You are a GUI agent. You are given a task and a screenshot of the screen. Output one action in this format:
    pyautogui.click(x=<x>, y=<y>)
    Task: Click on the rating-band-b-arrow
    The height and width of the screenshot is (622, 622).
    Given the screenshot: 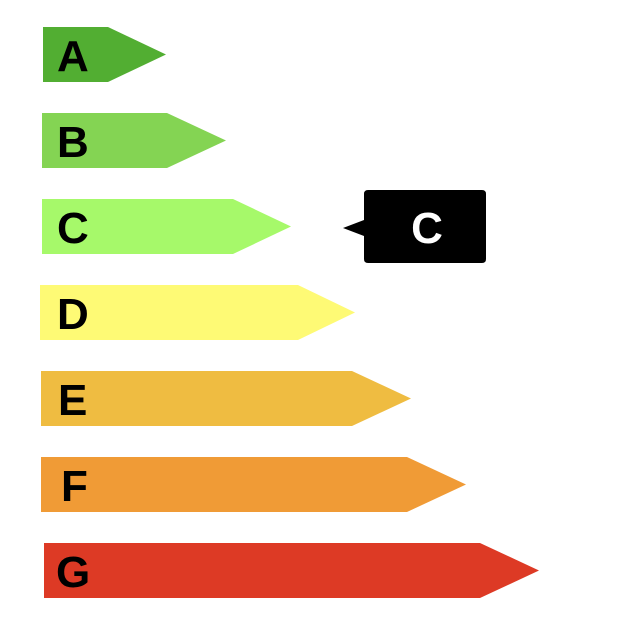 What is the action you would take?
    pyautogui.click(x=134, y=140)
    